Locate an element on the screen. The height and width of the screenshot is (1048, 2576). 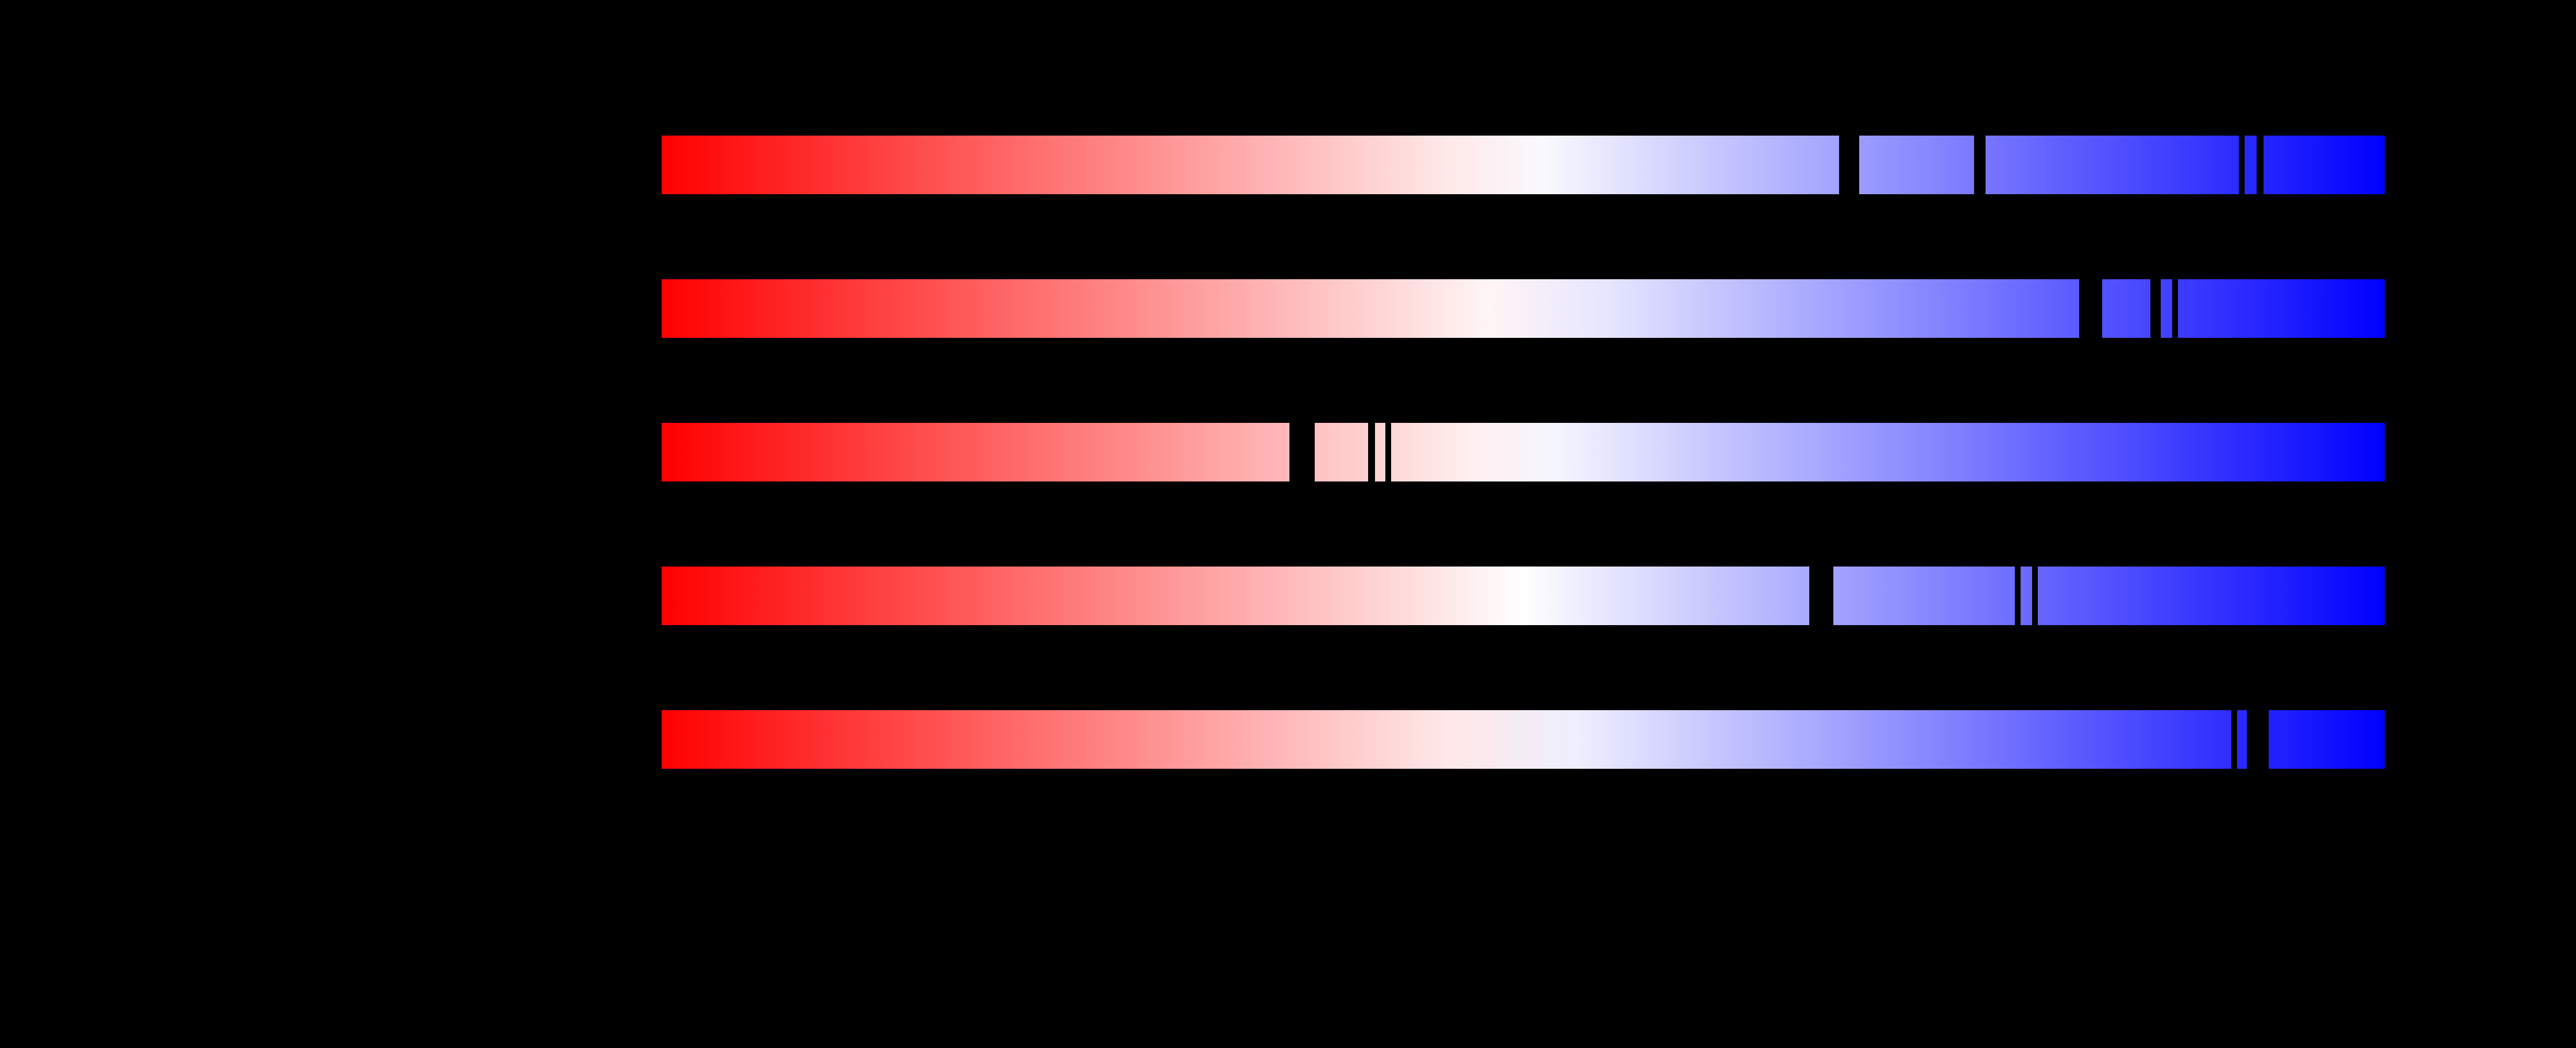
x-axis-area is located at coordinates (1523, 919).